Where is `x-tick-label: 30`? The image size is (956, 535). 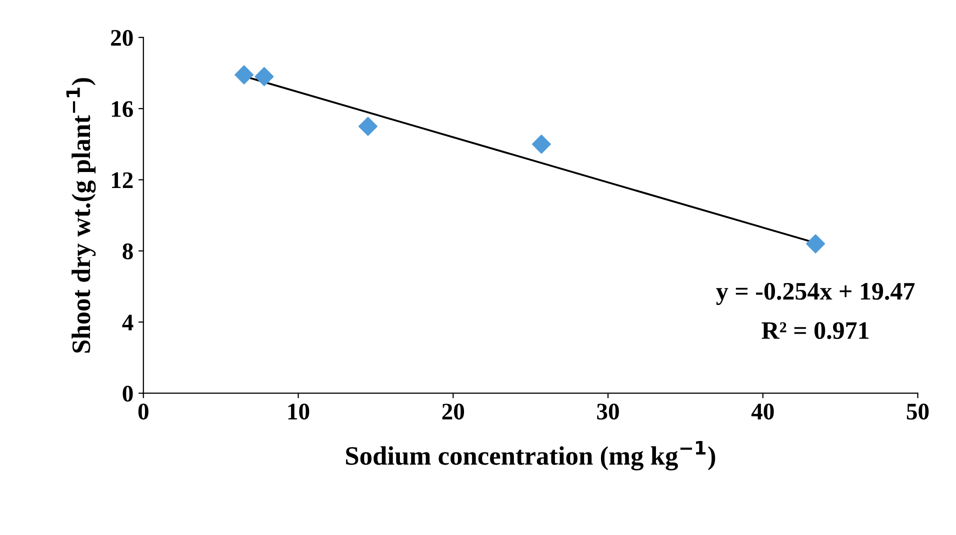
x-tick-label: 30 is located at coordinates (608, 412).